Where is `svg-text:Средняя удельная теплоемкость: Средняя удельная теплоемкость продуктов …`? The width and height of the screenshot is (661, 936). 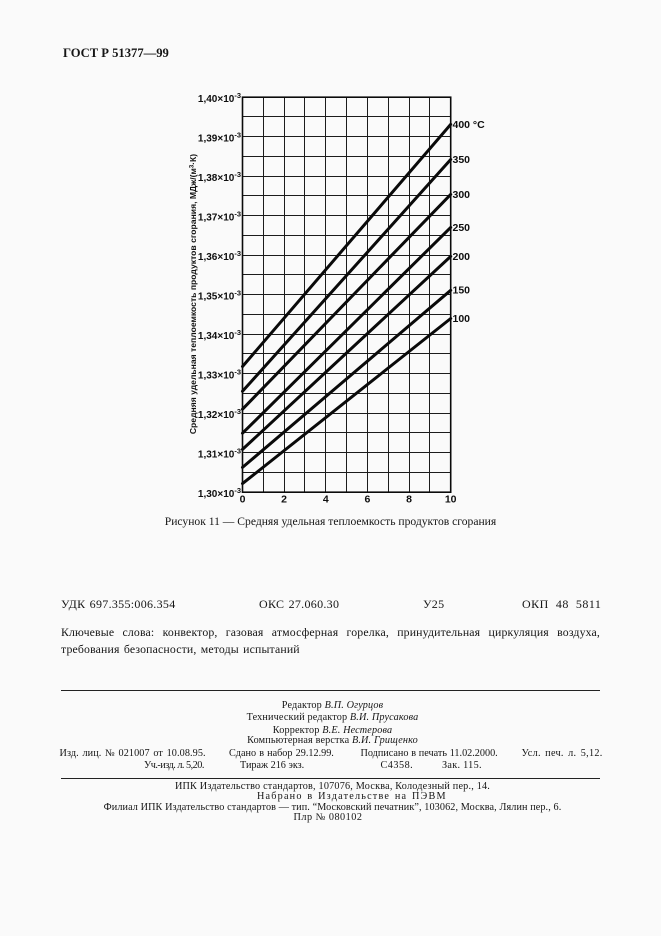
svg-text:Средняя удельная теплоемкость: Средняя удельная теплоемкость продуктов … is located at coordinates (193, 294).